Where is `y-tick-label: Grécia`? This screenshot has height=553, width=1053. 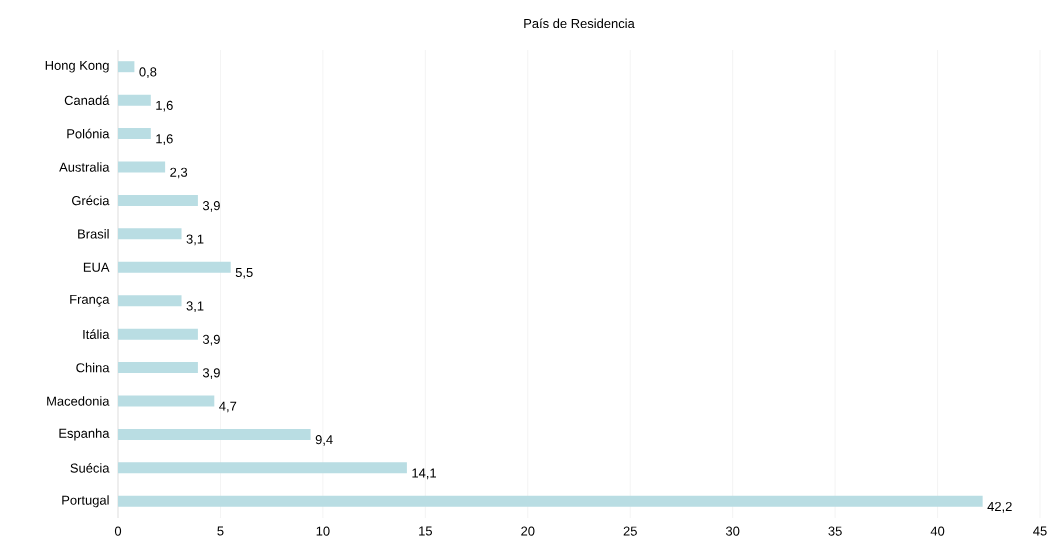 y-tick-label: Grécia is located at coordinates (91, 200).